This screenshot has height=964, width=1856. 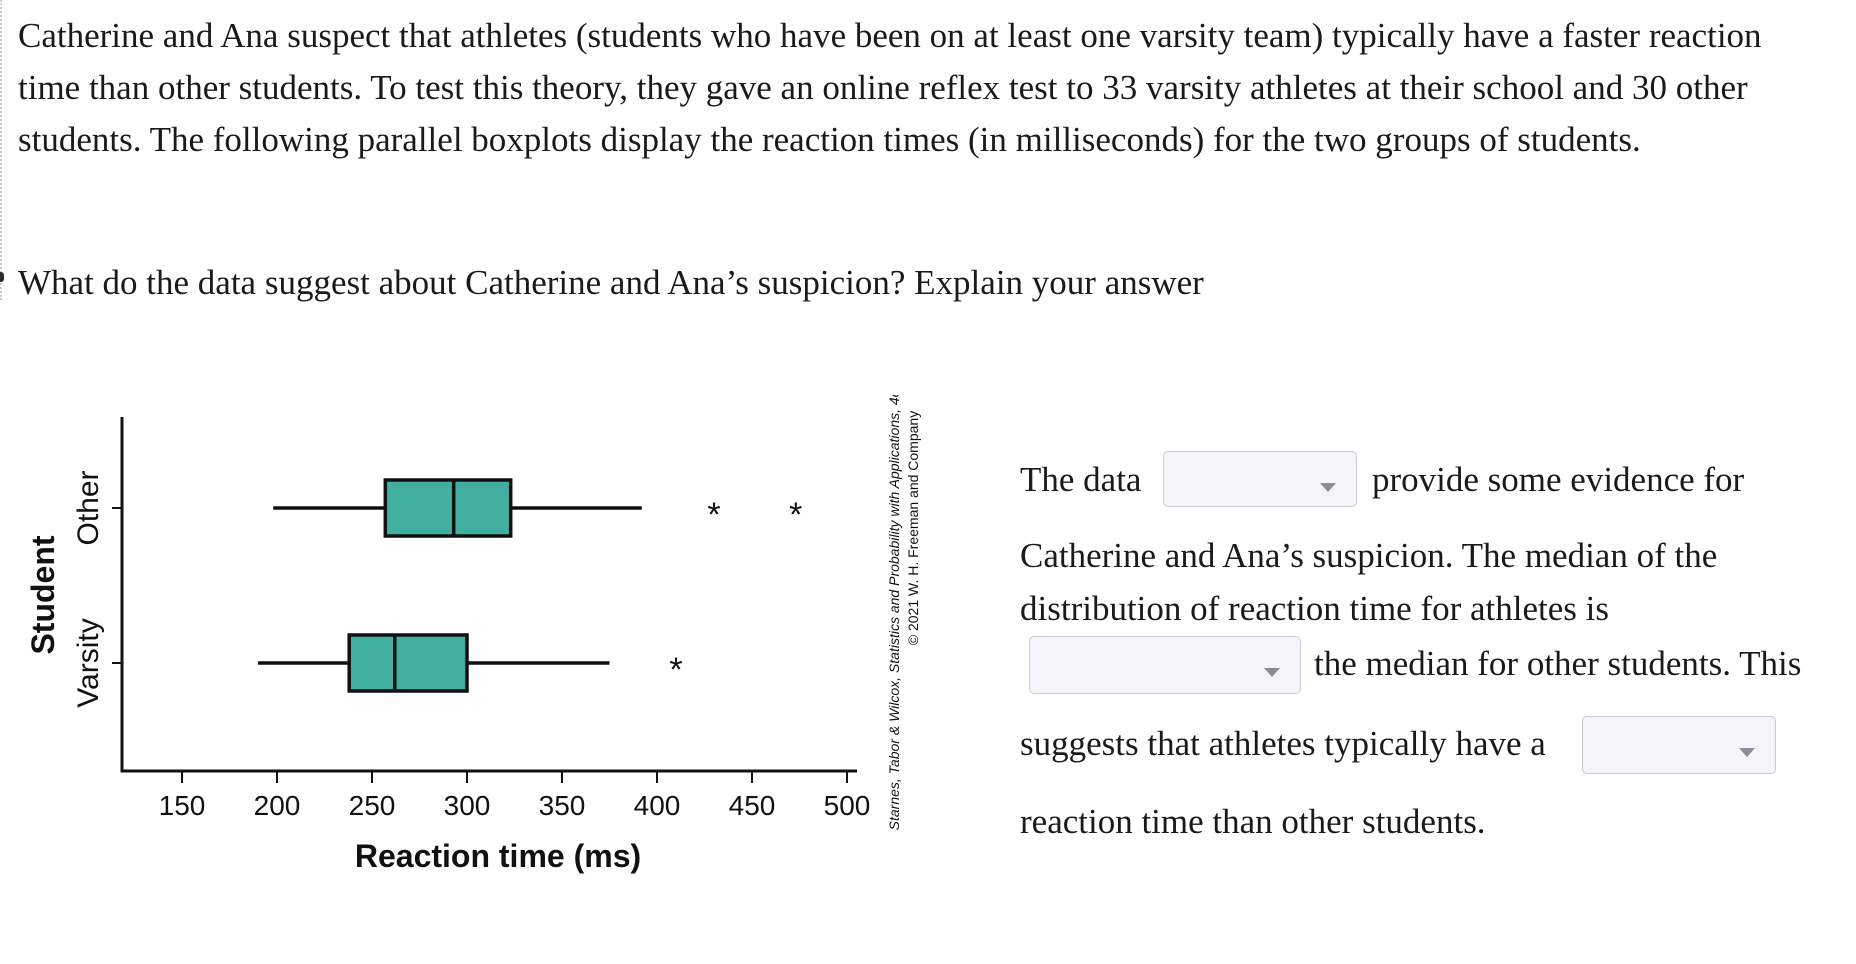 What do you see at coordinates (1679, 745) in the screenshot?
I see `reaction-speed-dropdown` at bounding box center [1679, 745].